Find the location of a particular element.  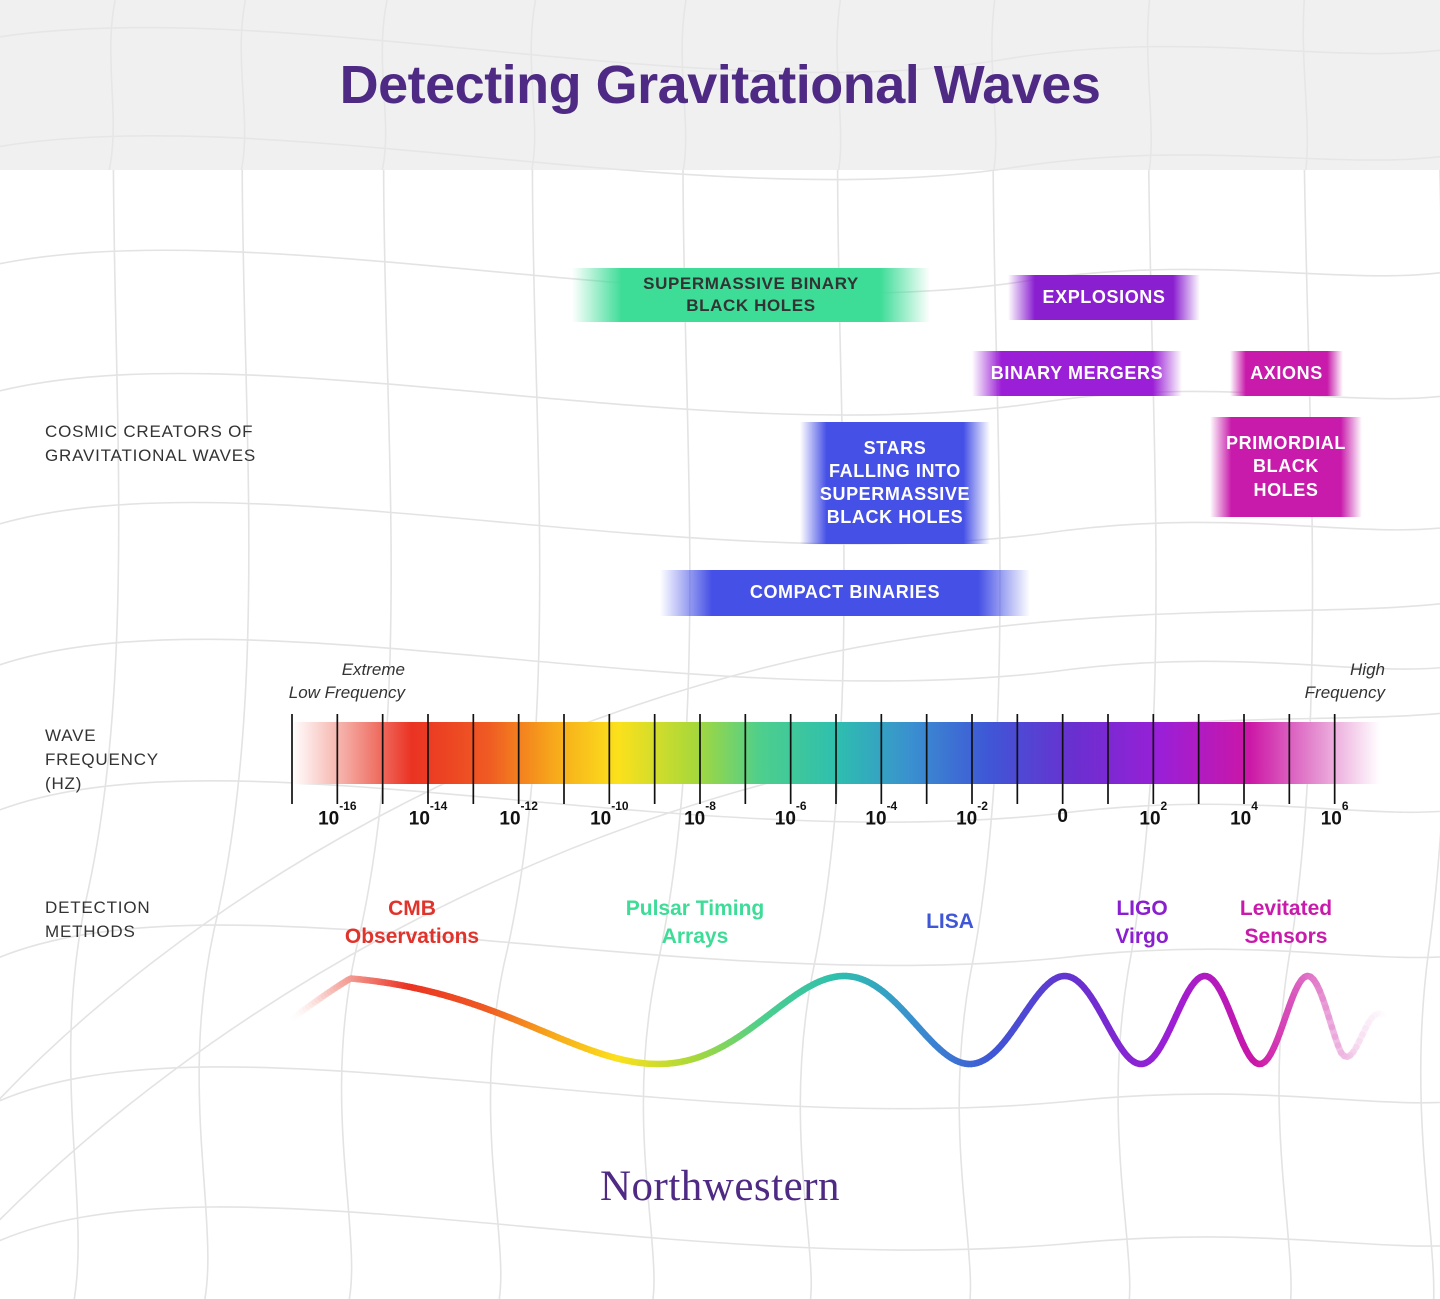

chirp-waveform is located at coordinates (840, 1020).